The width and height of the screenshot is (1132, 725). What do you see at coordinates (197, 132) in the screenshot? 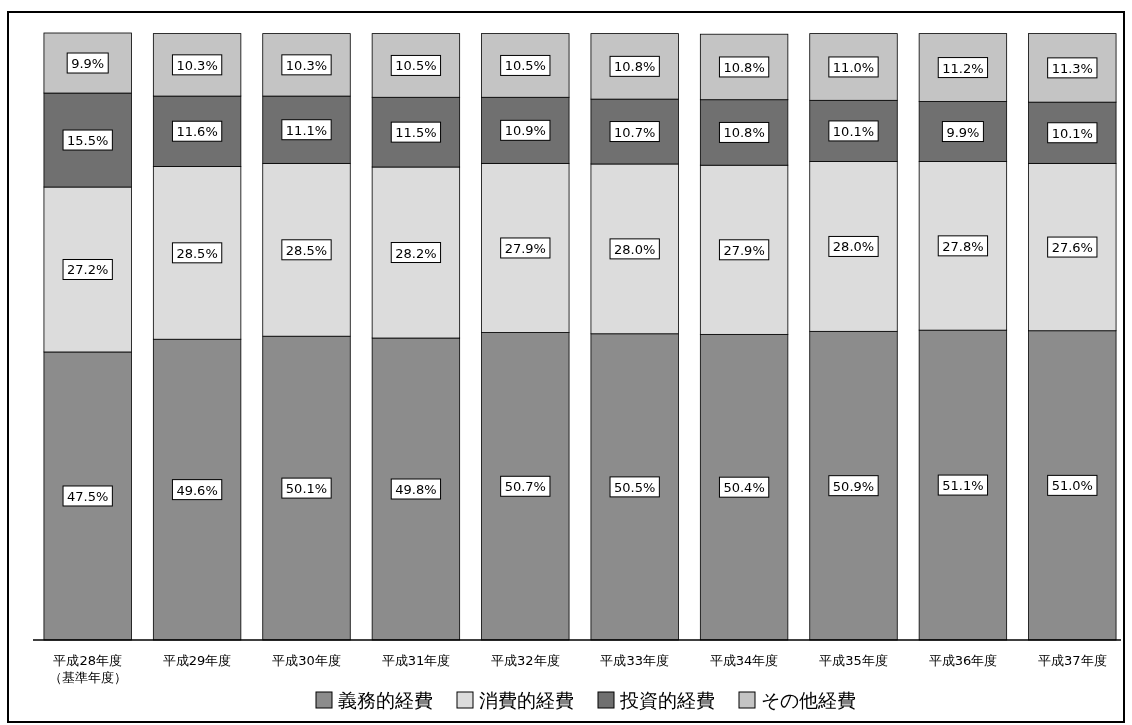
I see `data-label: 11.6%` at bounding box center [197, 132].